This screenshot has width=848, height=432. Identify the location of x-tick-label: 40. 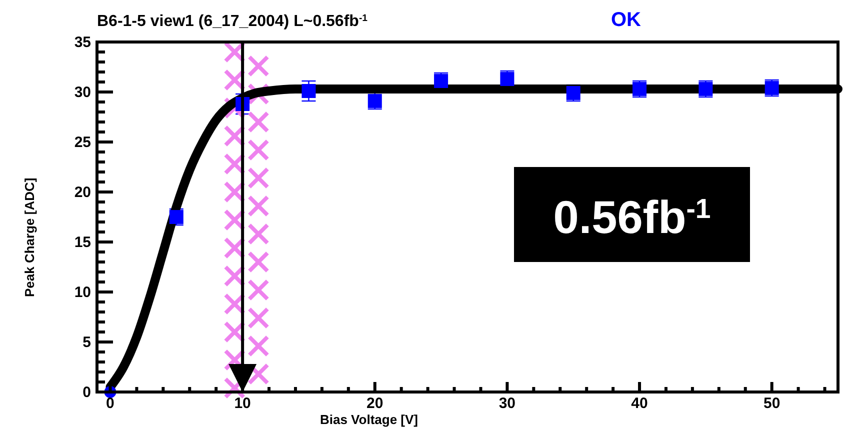
(639, 403).